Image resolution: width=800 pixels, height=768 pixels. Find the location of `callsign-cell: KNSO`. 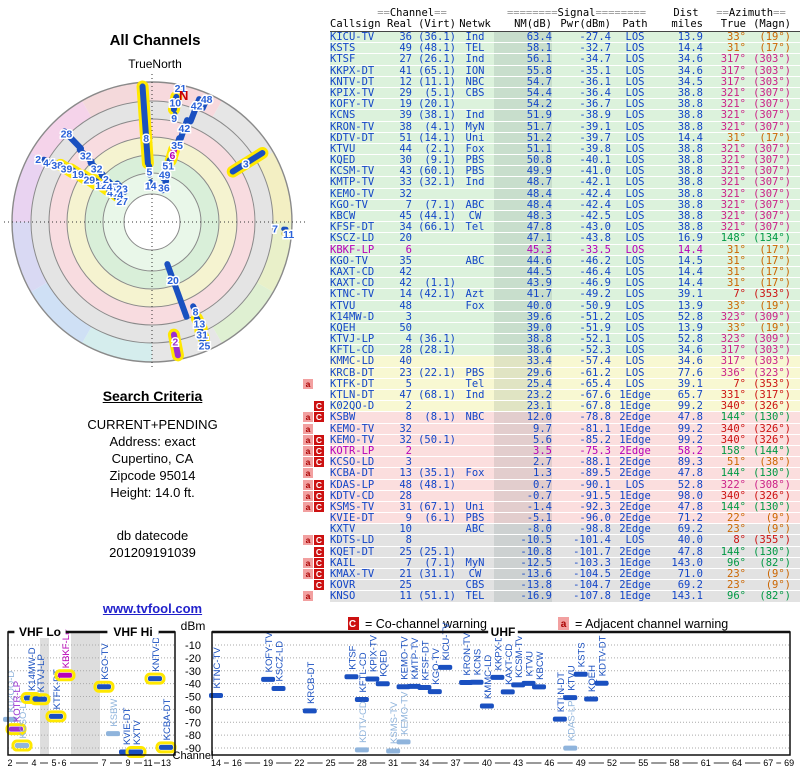

callsign-cell: KNSO is located at coordinates (343, 596).